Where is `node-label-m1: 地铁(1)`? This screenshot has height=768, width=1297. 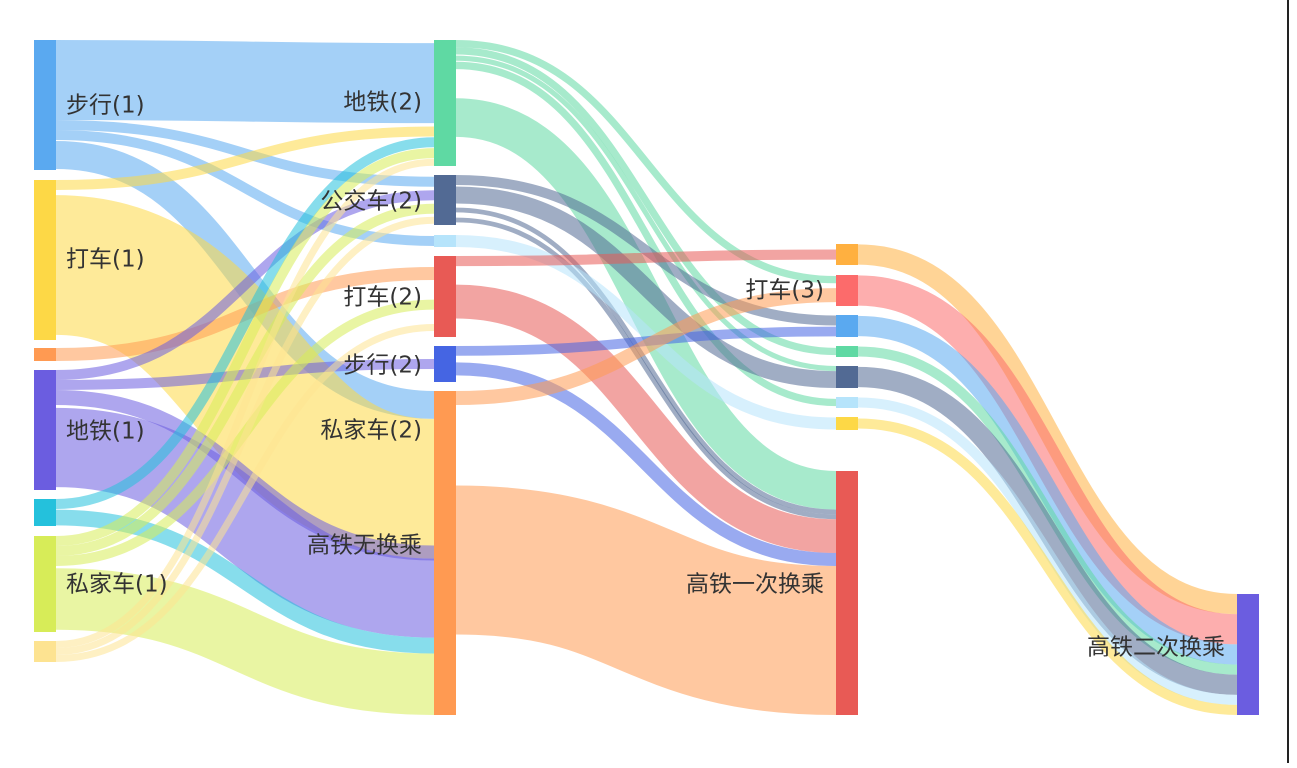 node-label-m1: 地铁(1) is located at coordinates (105, 432).